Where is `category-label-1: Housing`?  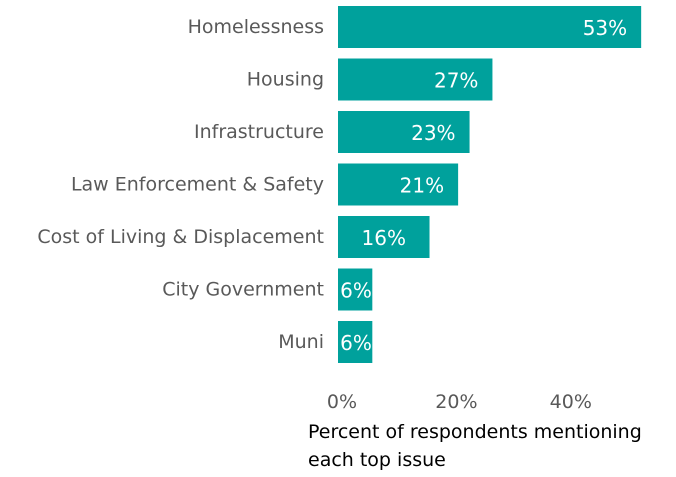 category-label-1: Housing is located at coordinates (285, 80).